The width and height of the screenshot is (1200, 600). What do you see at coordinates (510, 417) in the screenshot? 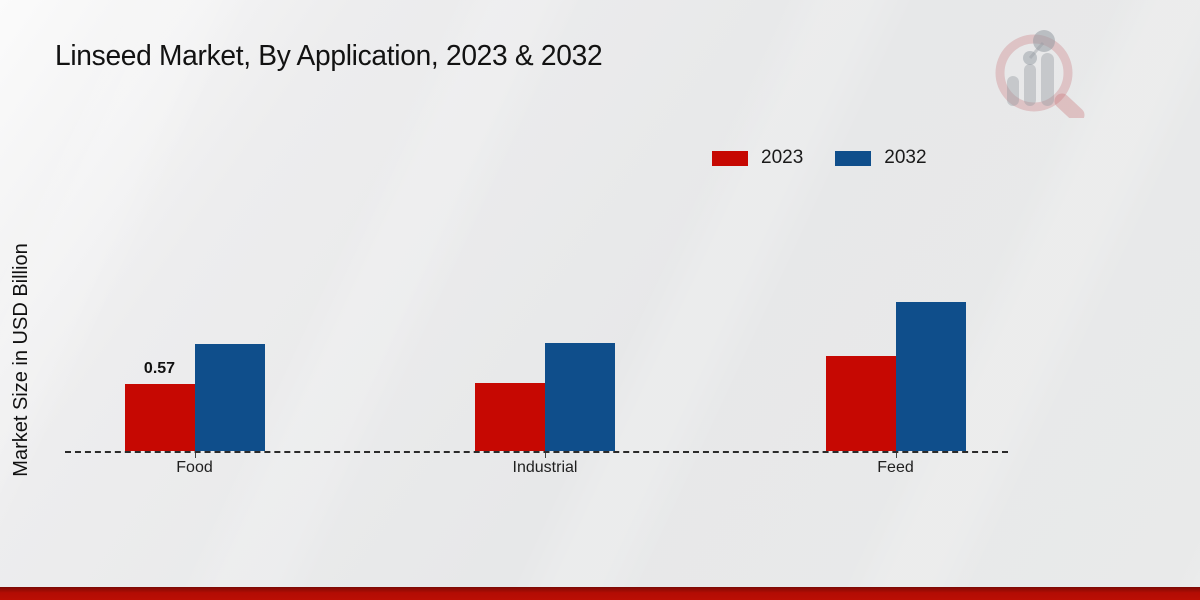
I see `bar-industrial-2023` at bounding box center [510, 417].